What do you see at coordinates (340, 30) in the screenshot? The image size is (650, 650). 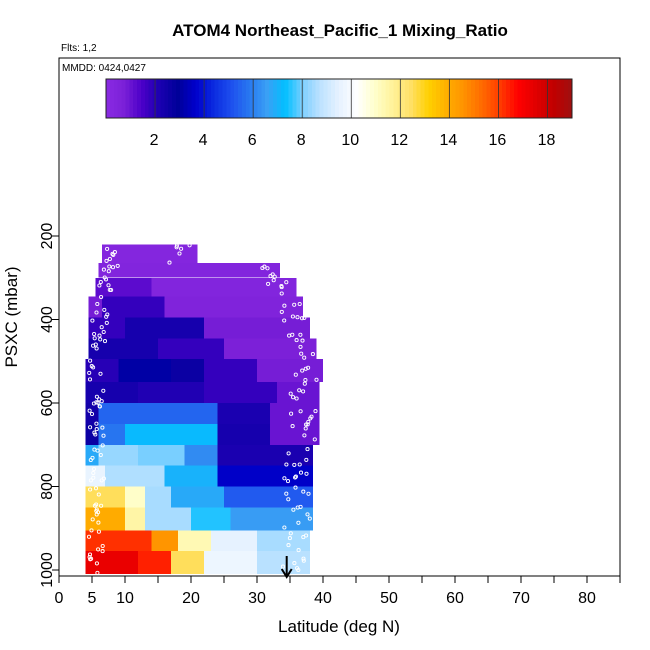 I see `chart-title: ATOM4 Northeast_Pacific_1 Mixing_Ratio` at bounding box center [340, 30].